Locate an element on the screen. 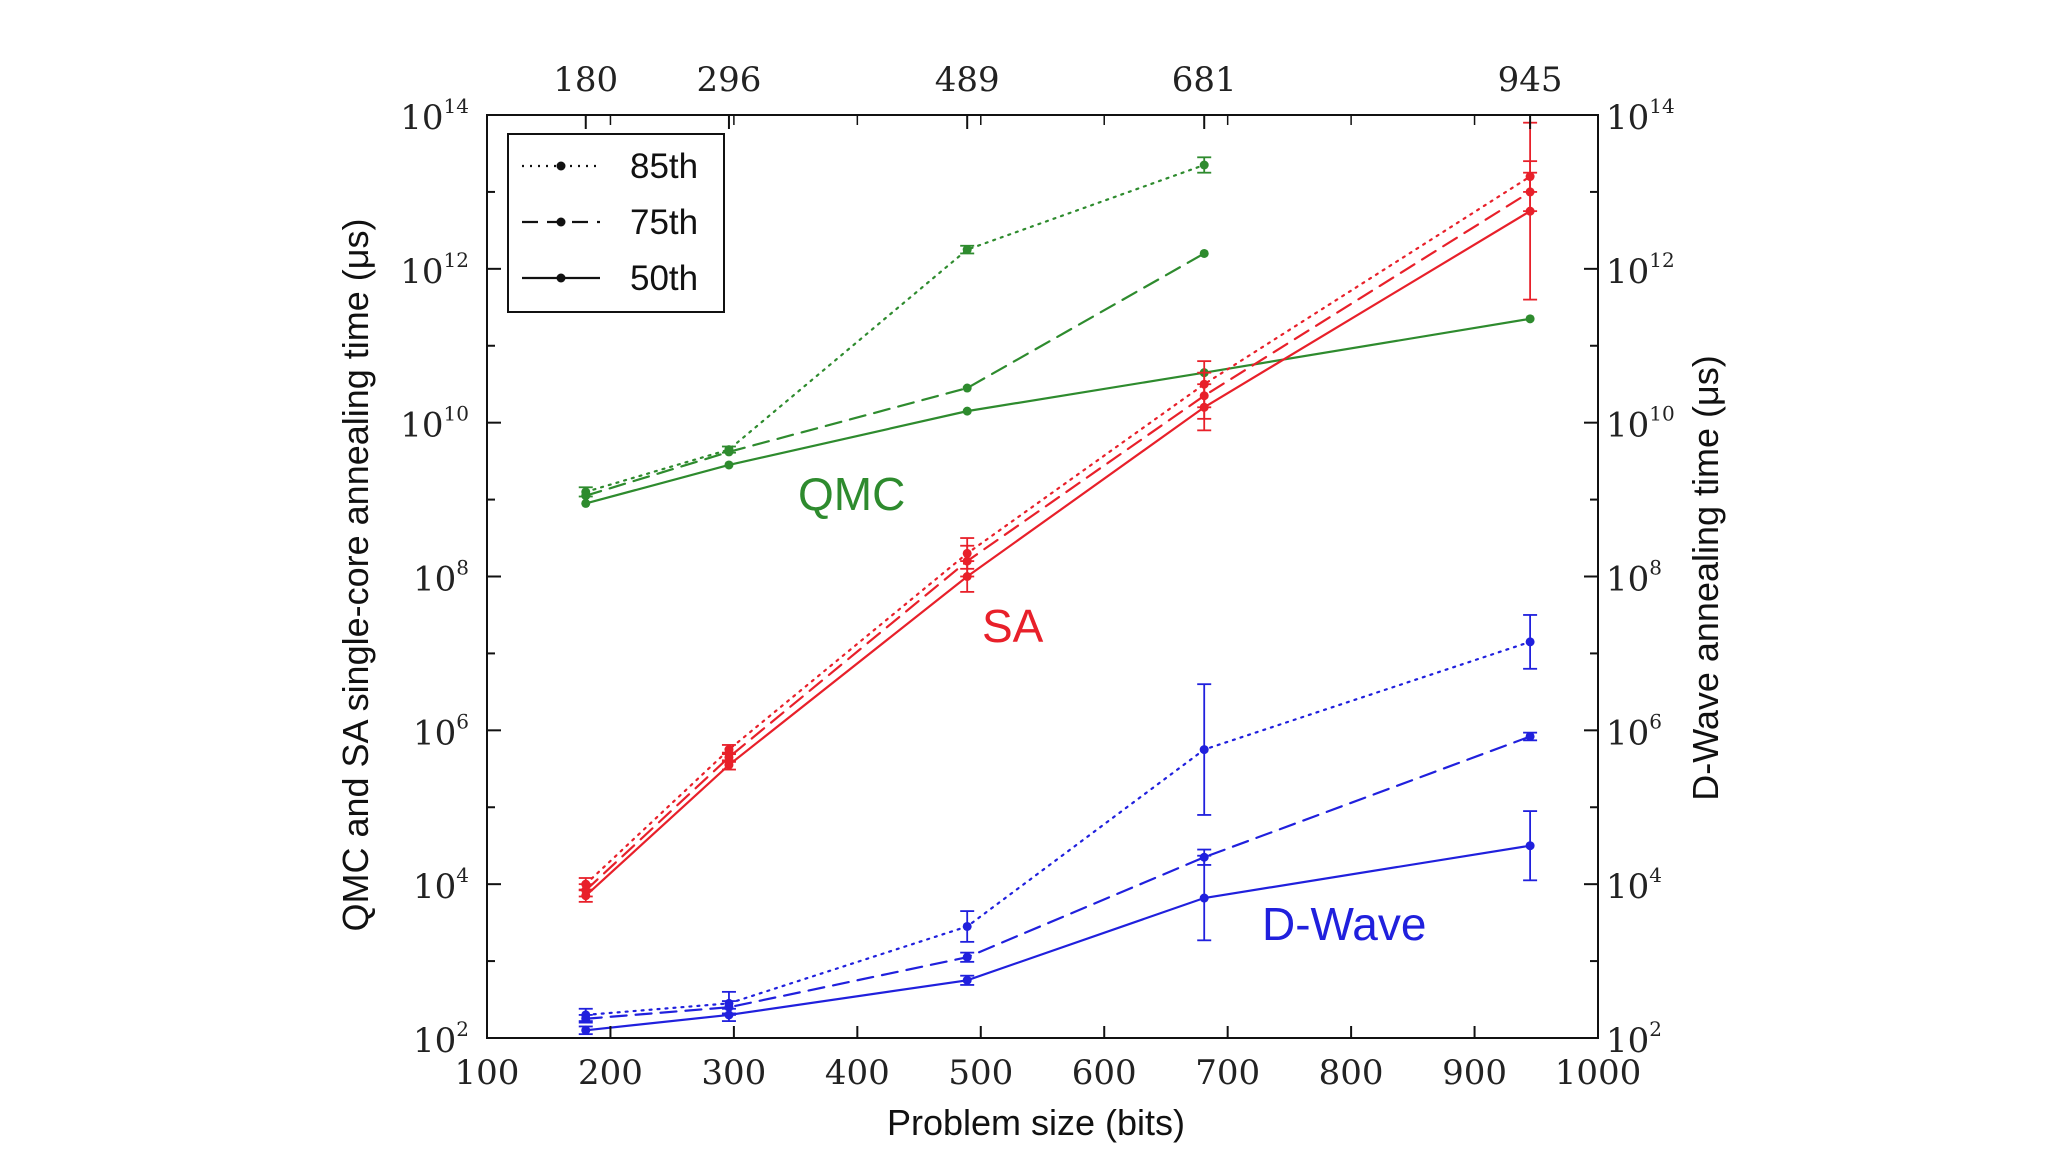 The image size is (2048, 1152). x-tick-label: 700 is located at coordinates (1227, 1073).